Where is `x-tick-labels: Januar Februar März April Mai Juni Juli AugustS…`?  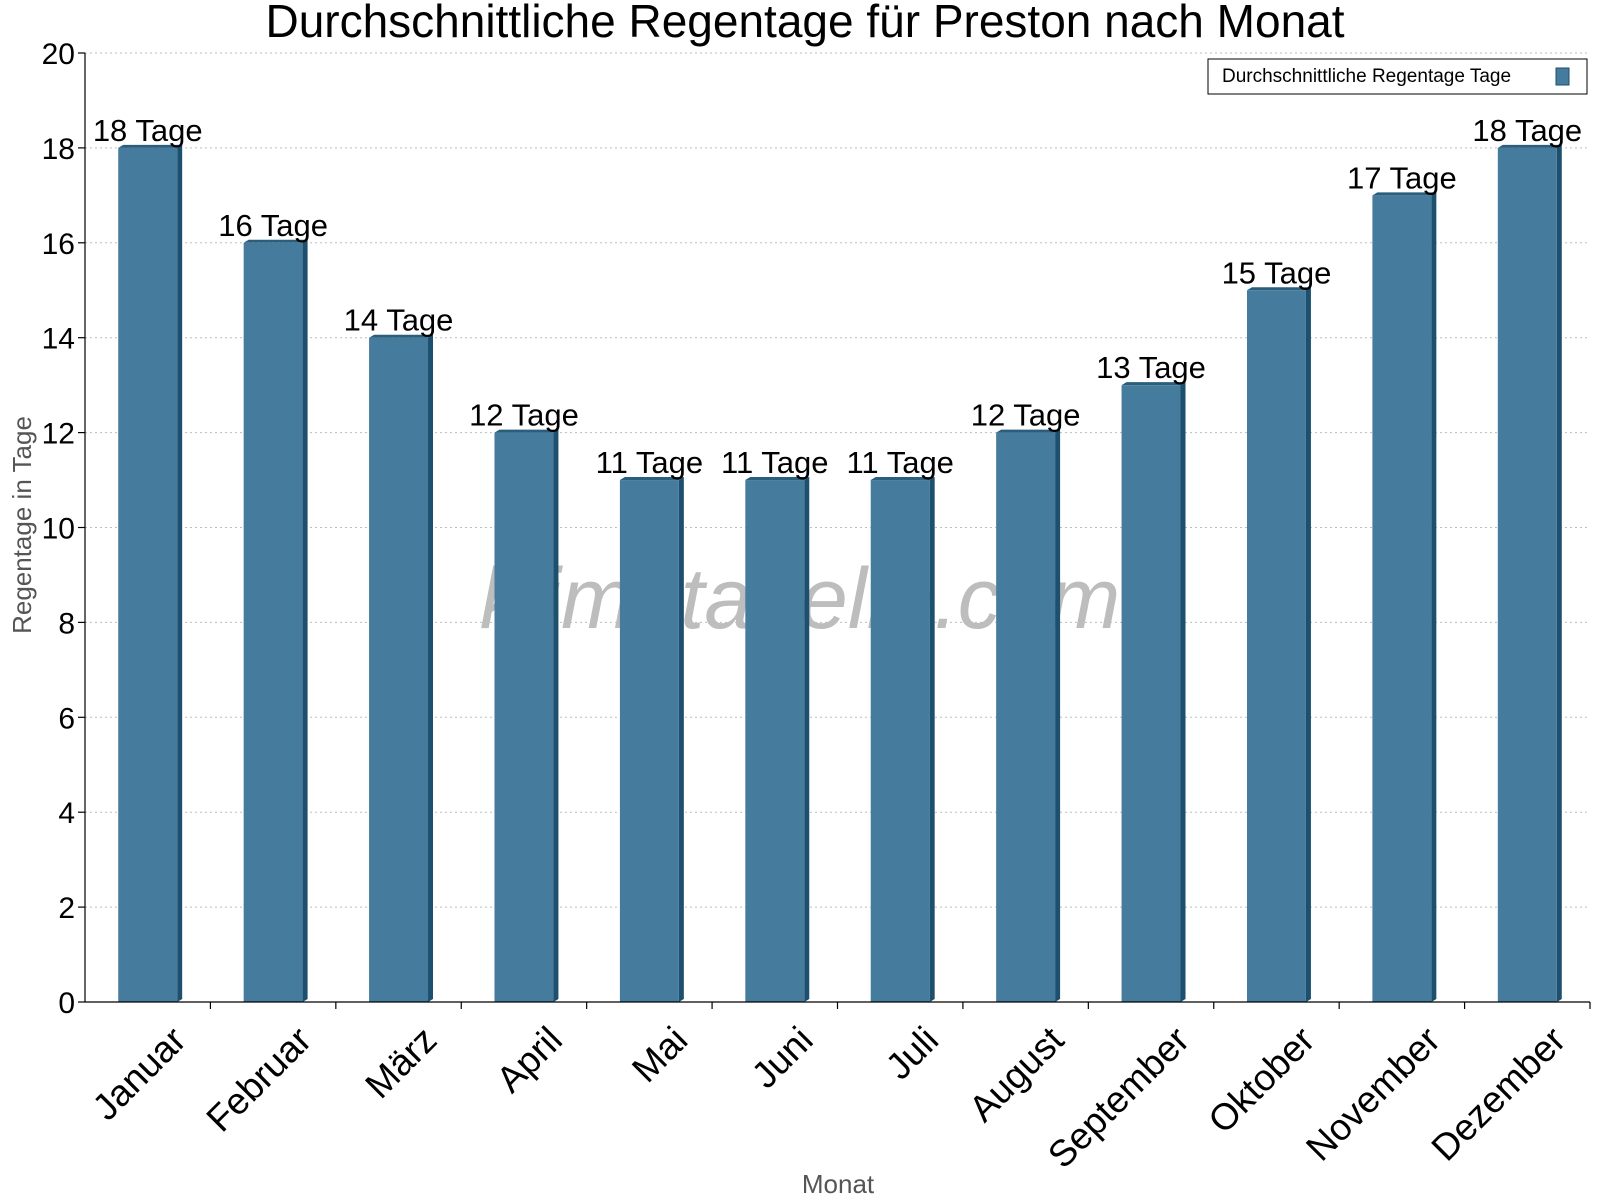
x-tick-labels: Januar Februar März April Mai Juni Juli AugustS… is located at coordinates (829, 1096).